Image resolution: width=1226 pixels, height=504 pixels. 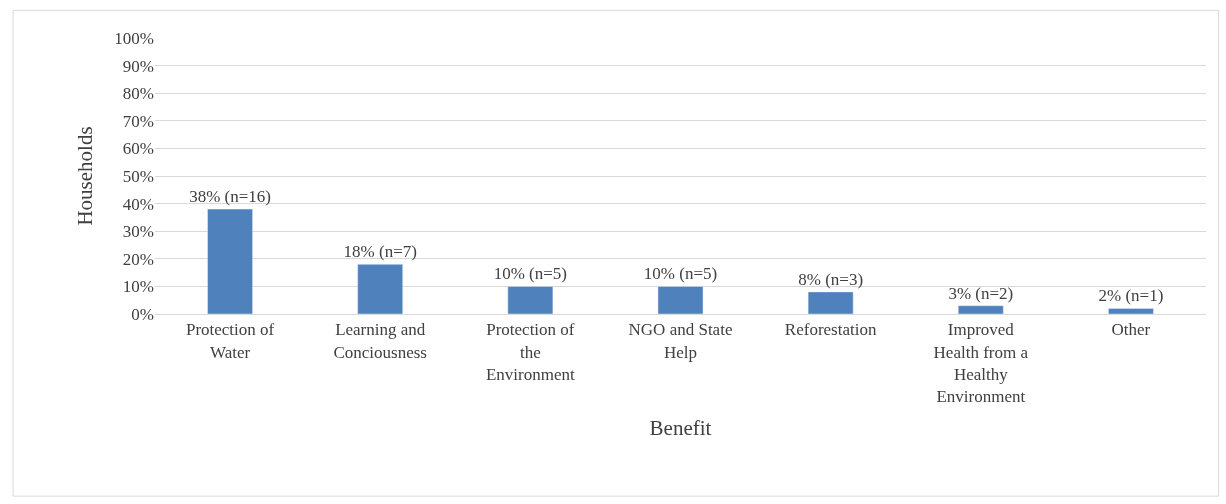 What do you see at coordinates (142, 314) in the screenshot?
I see `y-tick-label: 0%` at bounding box center [142, 314].